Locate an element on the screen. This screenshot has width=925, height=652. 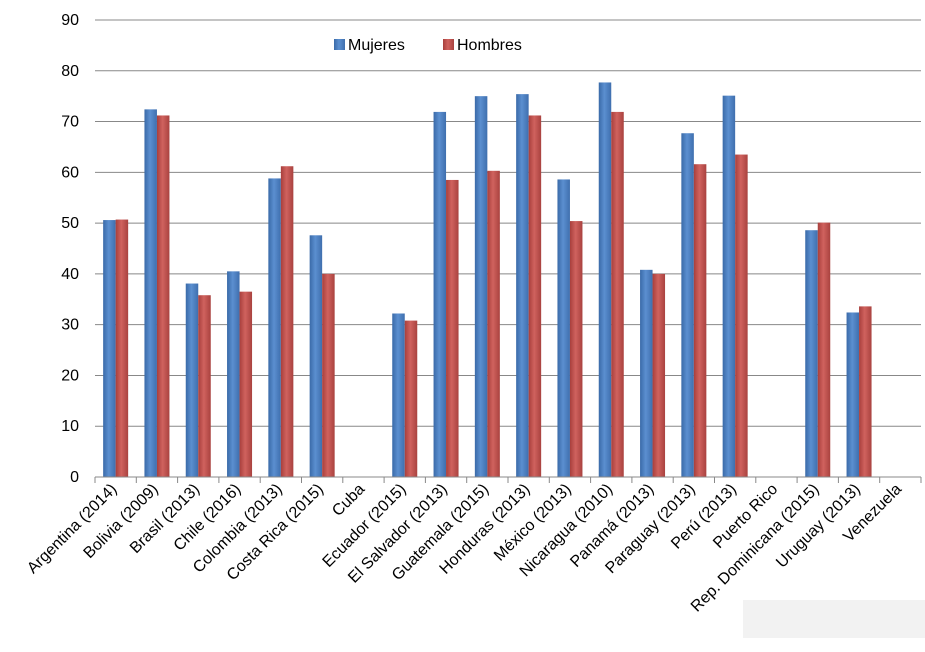
y-tick-label: 60 is located at coordinates (70, 172).